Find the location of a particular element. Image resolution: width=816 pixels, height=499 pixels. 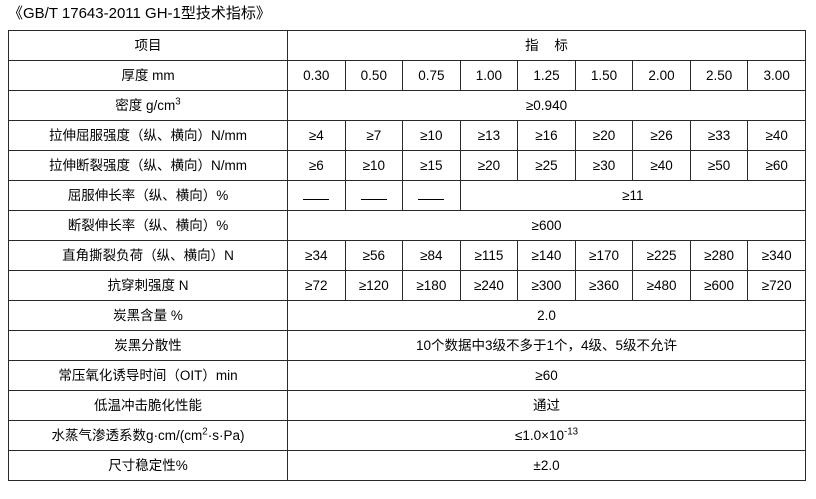

table-row: 常压氧化诱导时间（OIT）min ≥60 is located at coordinates (407, 375).